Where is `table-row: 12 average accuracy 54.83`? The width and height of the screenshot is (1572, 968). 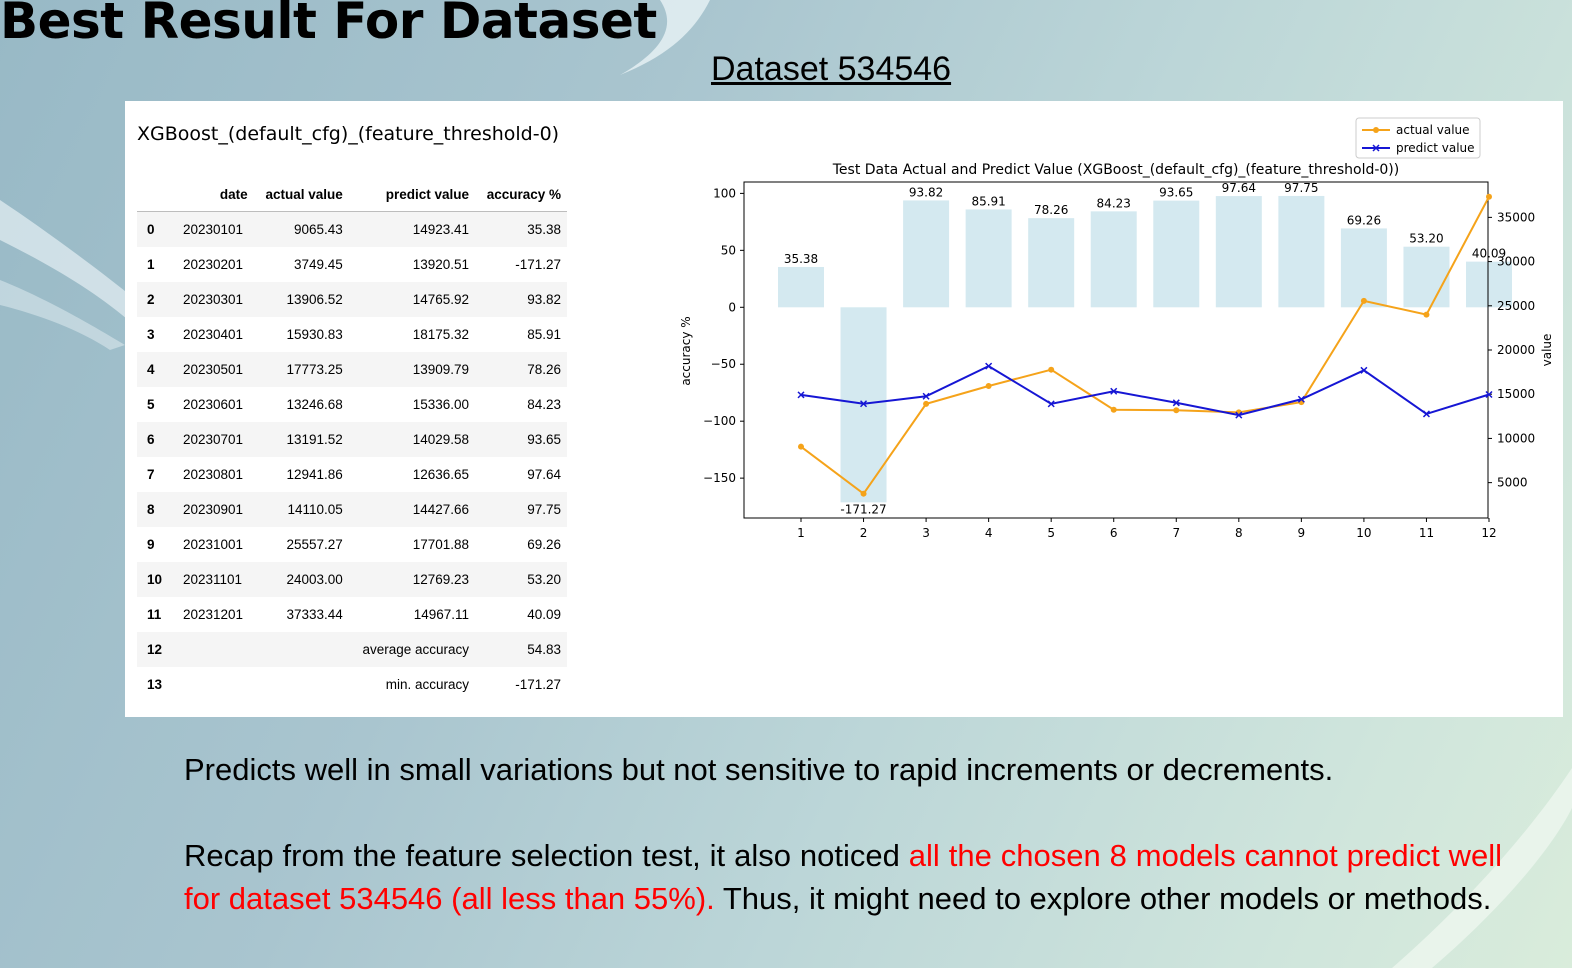 table-row: 12 average accuracy 54.83 is located at coordinates (352, 649).